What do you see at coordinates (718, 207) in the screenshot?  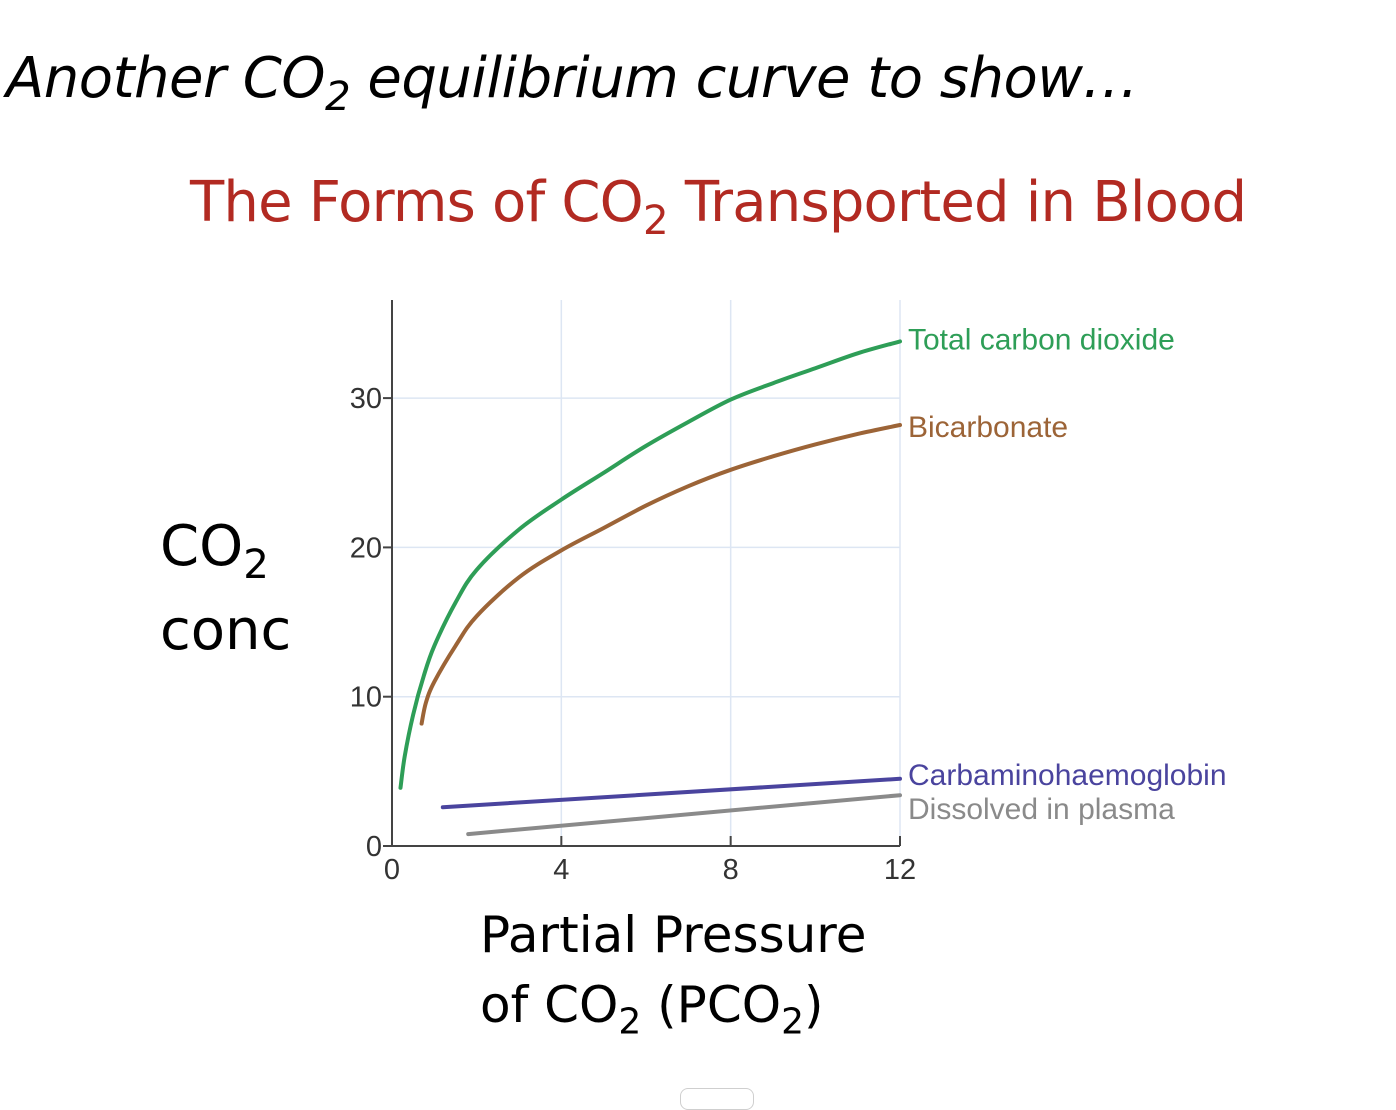 I see `chart-title: The Forms of CO2 Transported in Blood` at bounding box center [718, 207].